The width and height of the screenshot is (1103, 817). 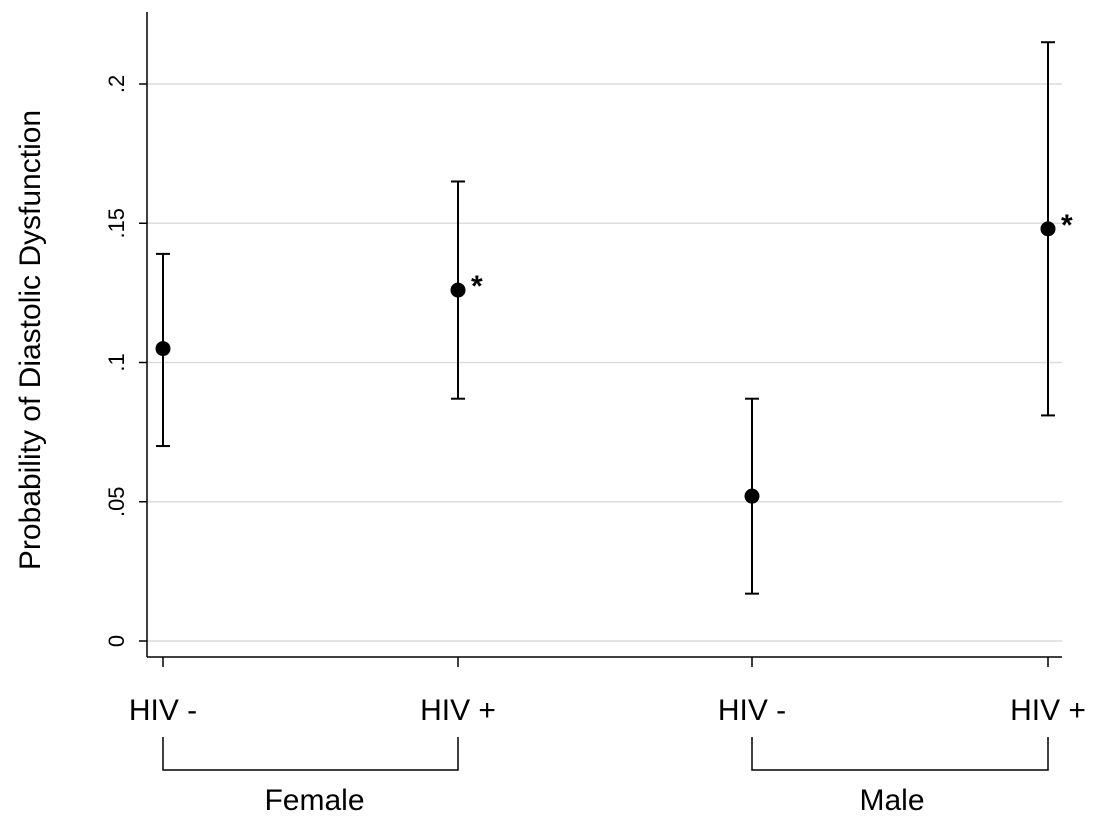 I want to click on group-label: Male, so click(x=891, y=800).